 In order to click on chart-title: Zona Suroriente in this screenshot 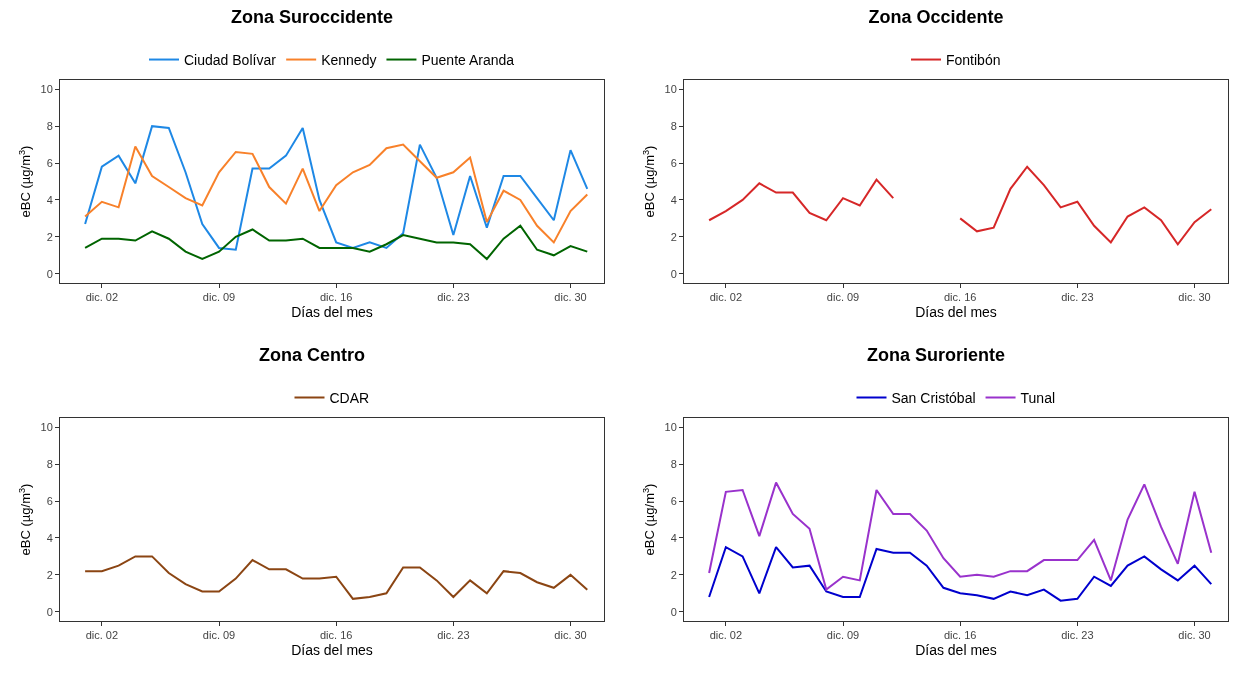, I will do `click(936, 354)`.